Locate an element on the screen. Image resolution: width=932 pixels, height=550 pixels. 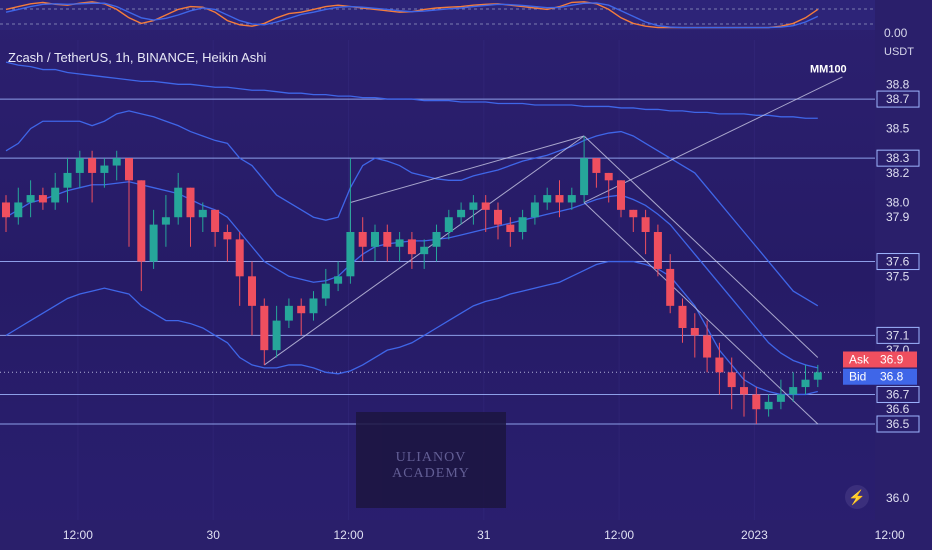
oscillator-background is located at coordinates (437, 15).